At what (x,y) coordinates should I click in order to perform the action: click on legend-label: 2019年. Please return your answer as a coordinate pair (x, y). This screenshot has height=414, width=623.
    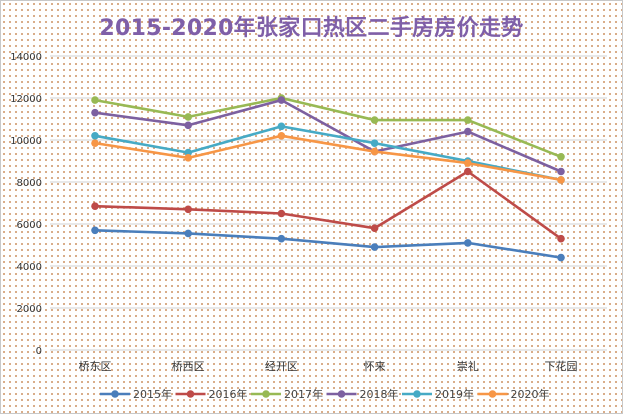
    Looking at the image, I should click on (454, 394).